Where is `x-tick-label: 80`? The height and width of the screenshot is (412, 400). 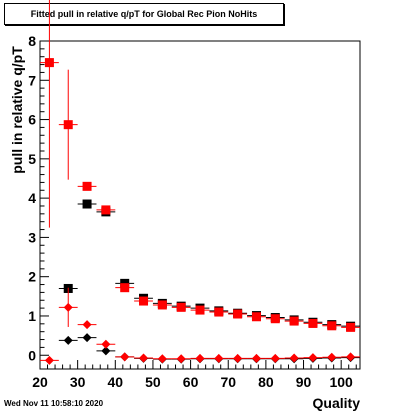 x-tick-label: 80 is located at coordinates (266, 382).